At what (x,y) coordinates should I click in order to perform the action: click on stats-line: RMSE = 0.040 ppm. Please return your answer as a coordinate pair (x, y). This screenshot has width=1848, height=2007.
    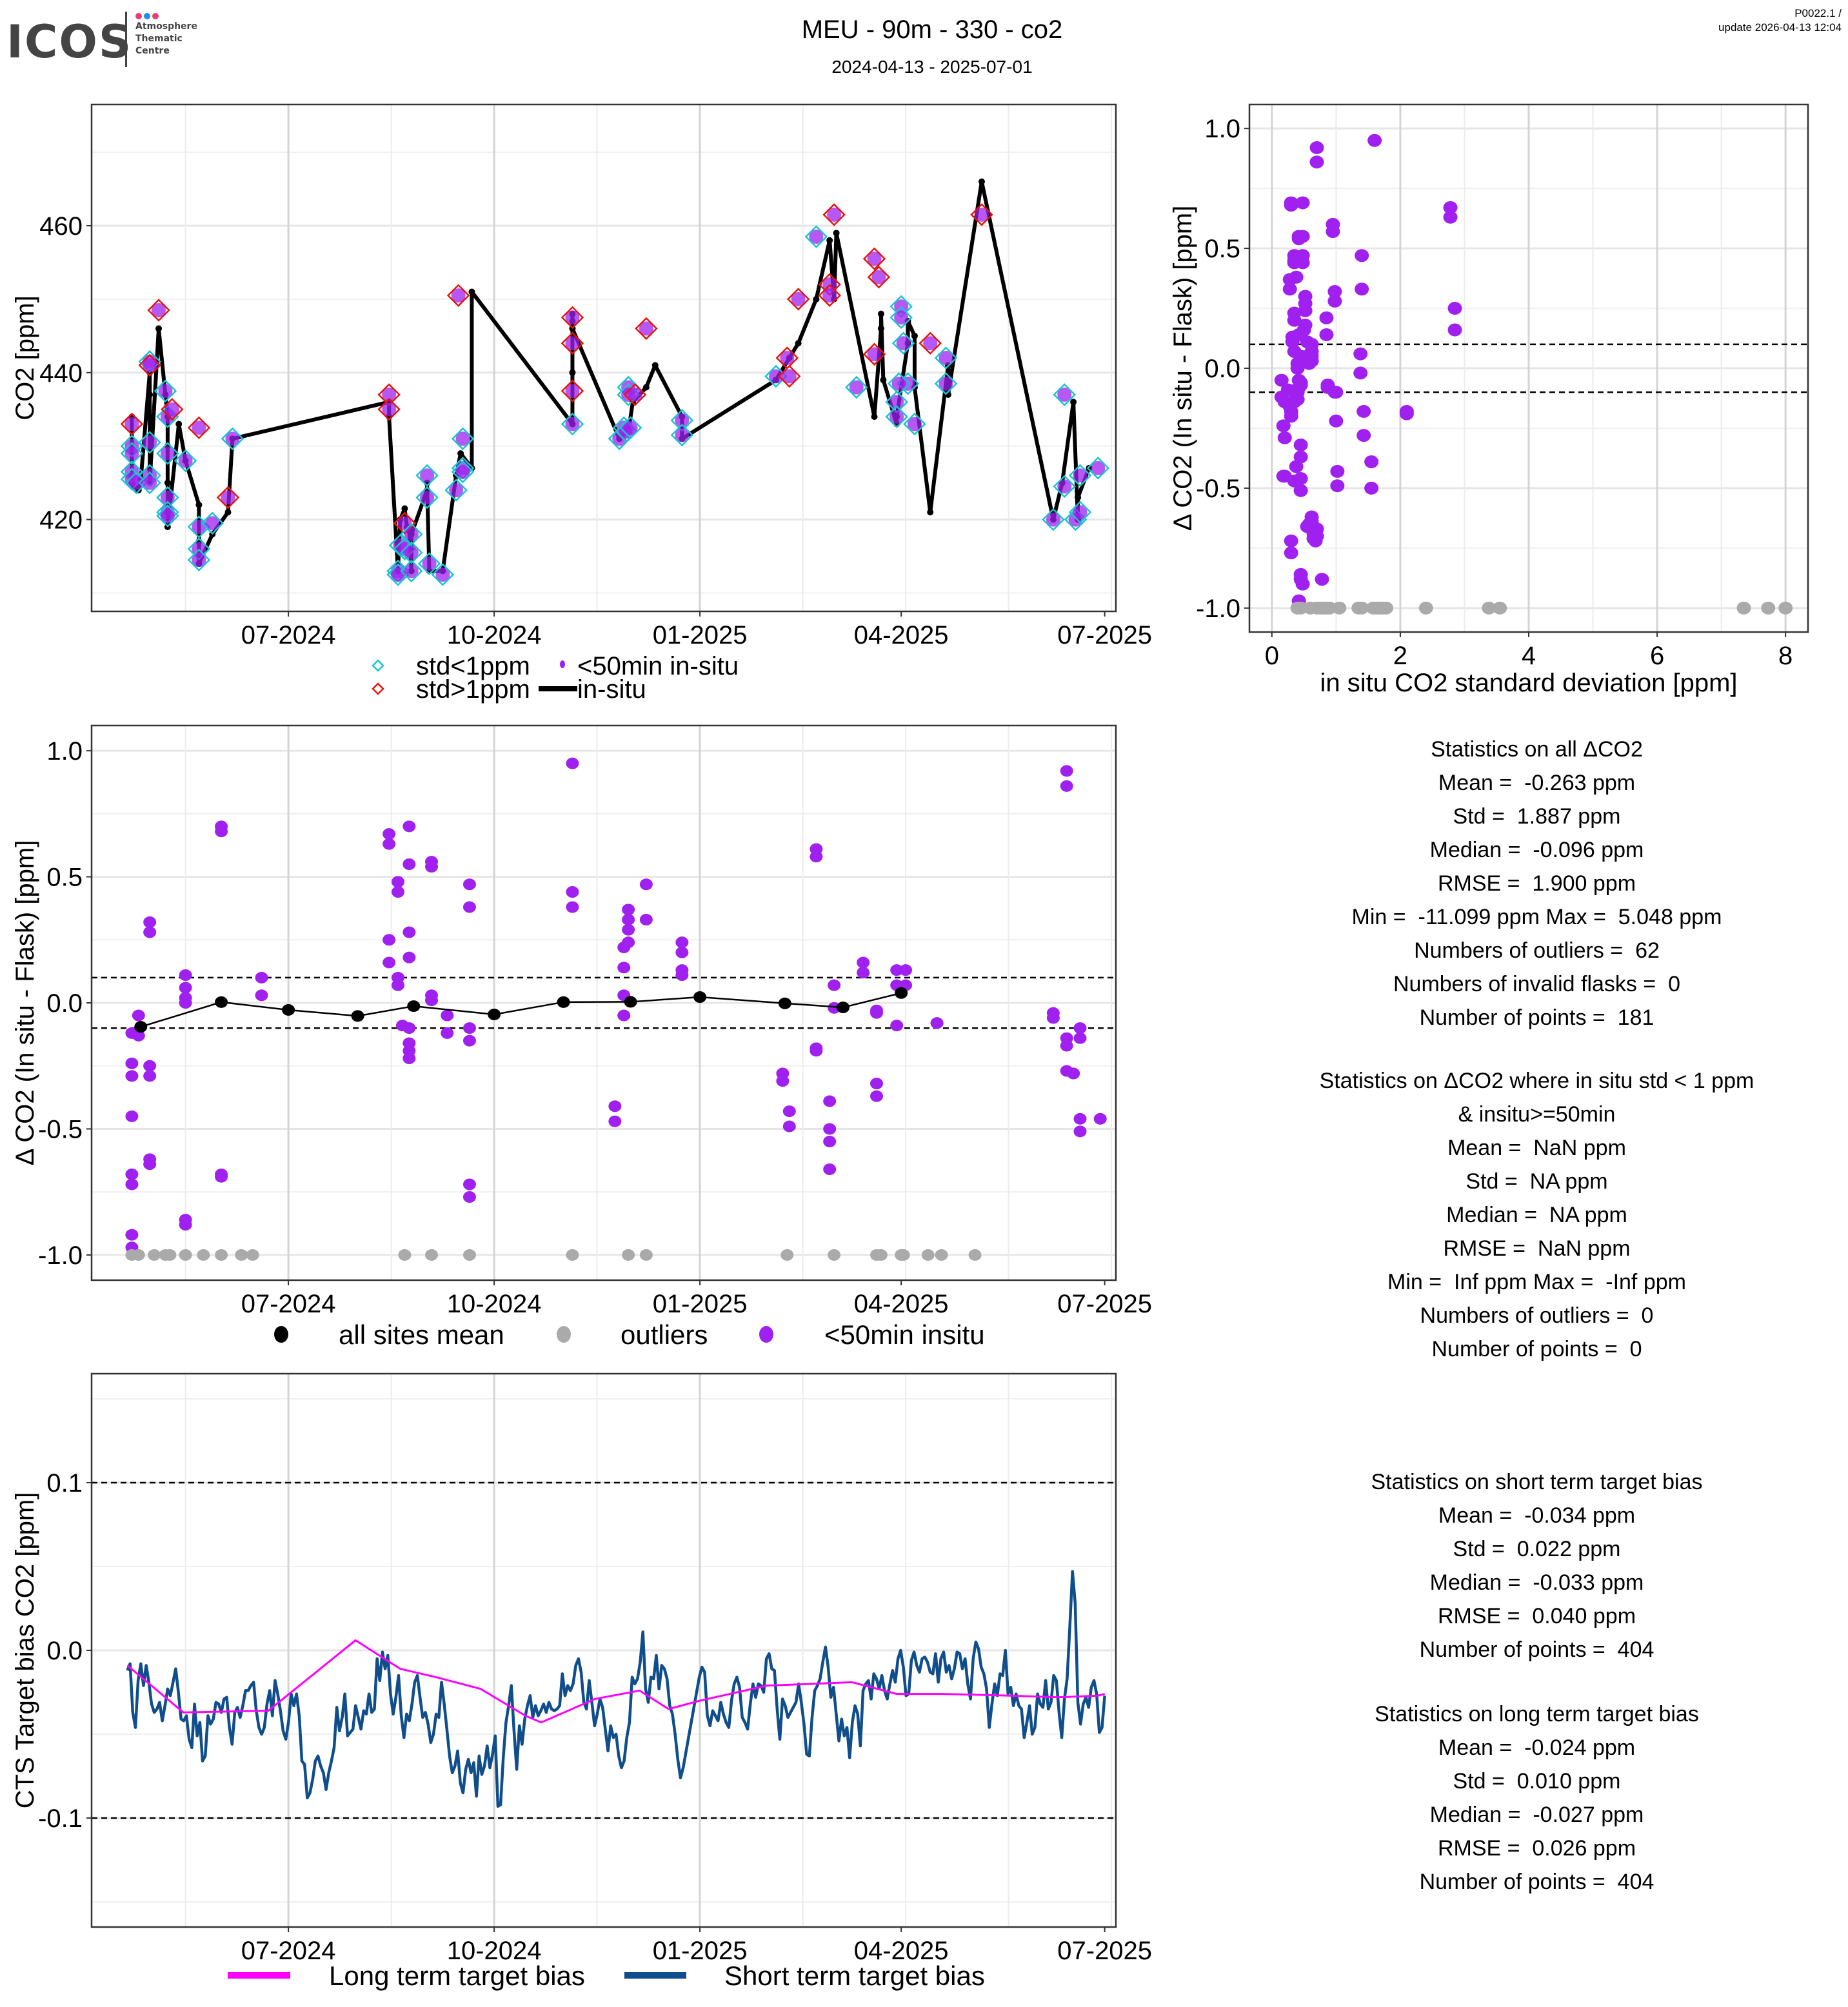
    Looking at the image, I should click on (1536, 1616).